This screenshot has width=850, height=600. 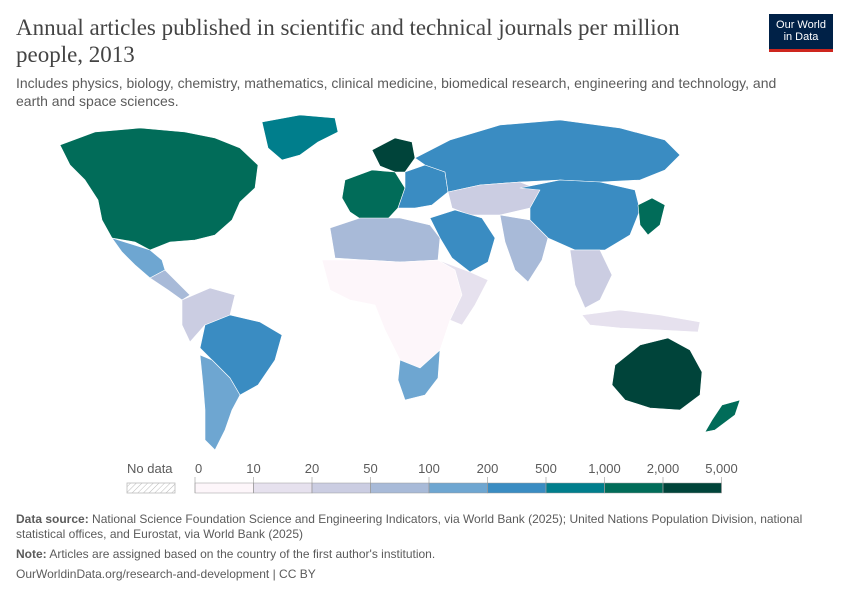 I want to click on region-southeast-asia, so click(x=591, y=279).